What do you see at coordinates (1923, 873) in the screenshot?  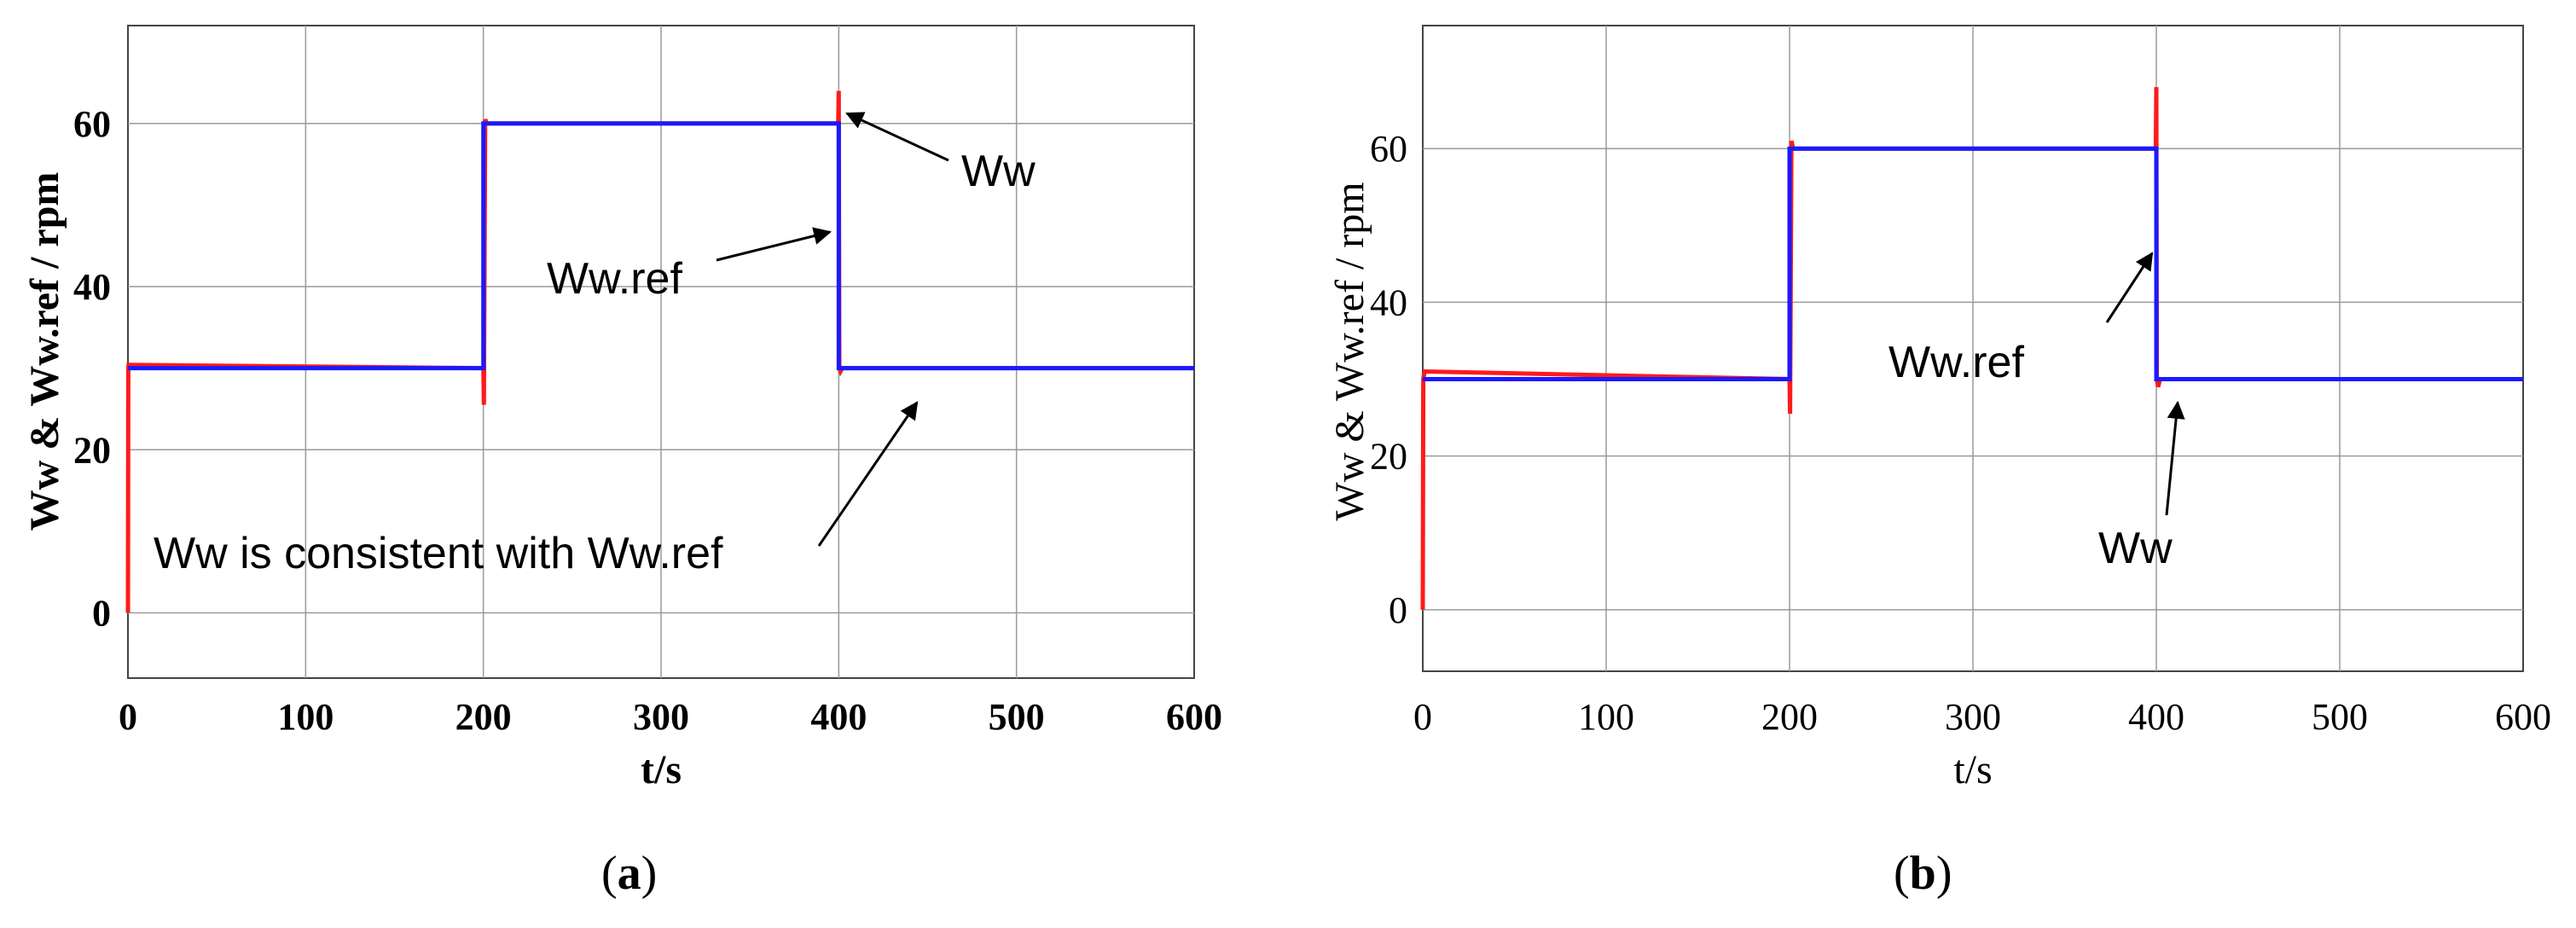 I see `caption-b: (b)` at bounding box center [1923, 873].